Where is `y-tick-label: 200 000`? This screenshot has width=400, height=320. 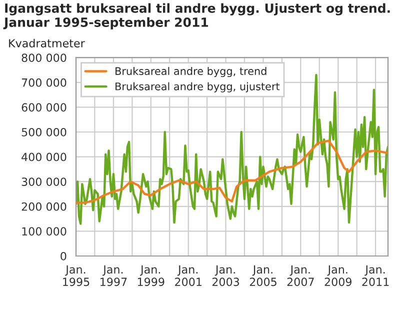
y-tick-label: 200 000 is located at coordinates (44, 206).